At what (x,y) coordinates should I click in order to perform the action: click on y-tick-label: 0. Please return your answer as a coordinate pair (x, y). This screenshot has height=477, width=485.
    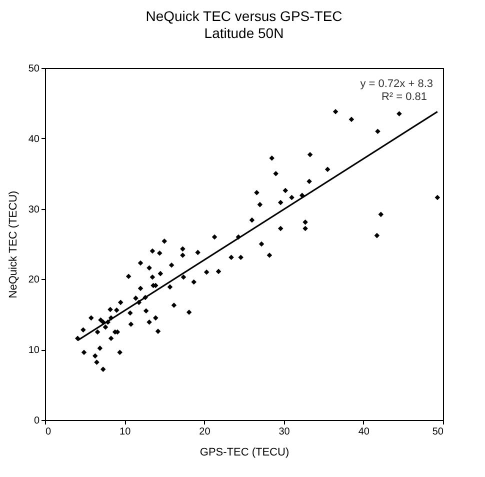
    Looking at the image, I should click on (37, 421).